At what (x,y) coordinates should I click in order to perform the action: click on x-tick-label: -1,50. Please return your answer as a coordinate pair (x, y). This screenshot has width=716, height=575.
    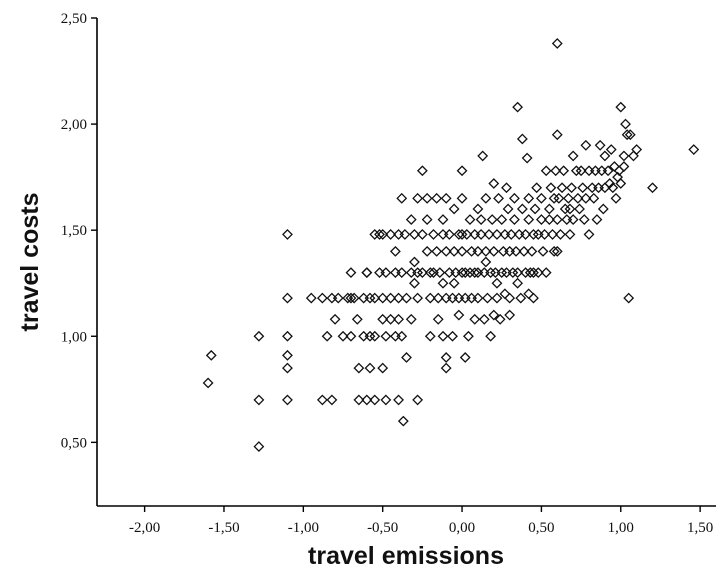
    Looking at the image, I should click on (223, 528).